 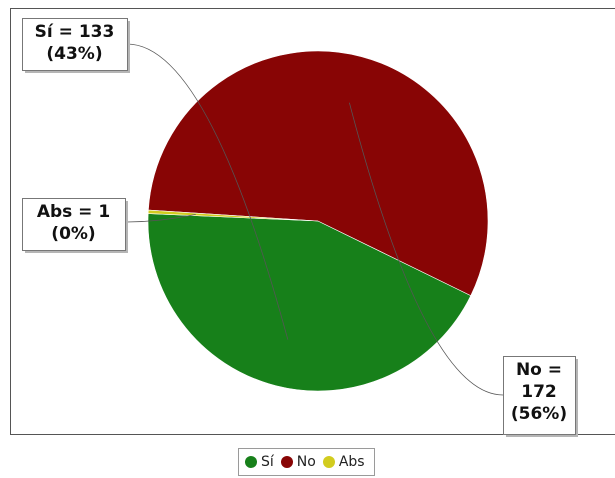 I want to click on slice-label-si-line2: (43%), so click(x=74, y=54).